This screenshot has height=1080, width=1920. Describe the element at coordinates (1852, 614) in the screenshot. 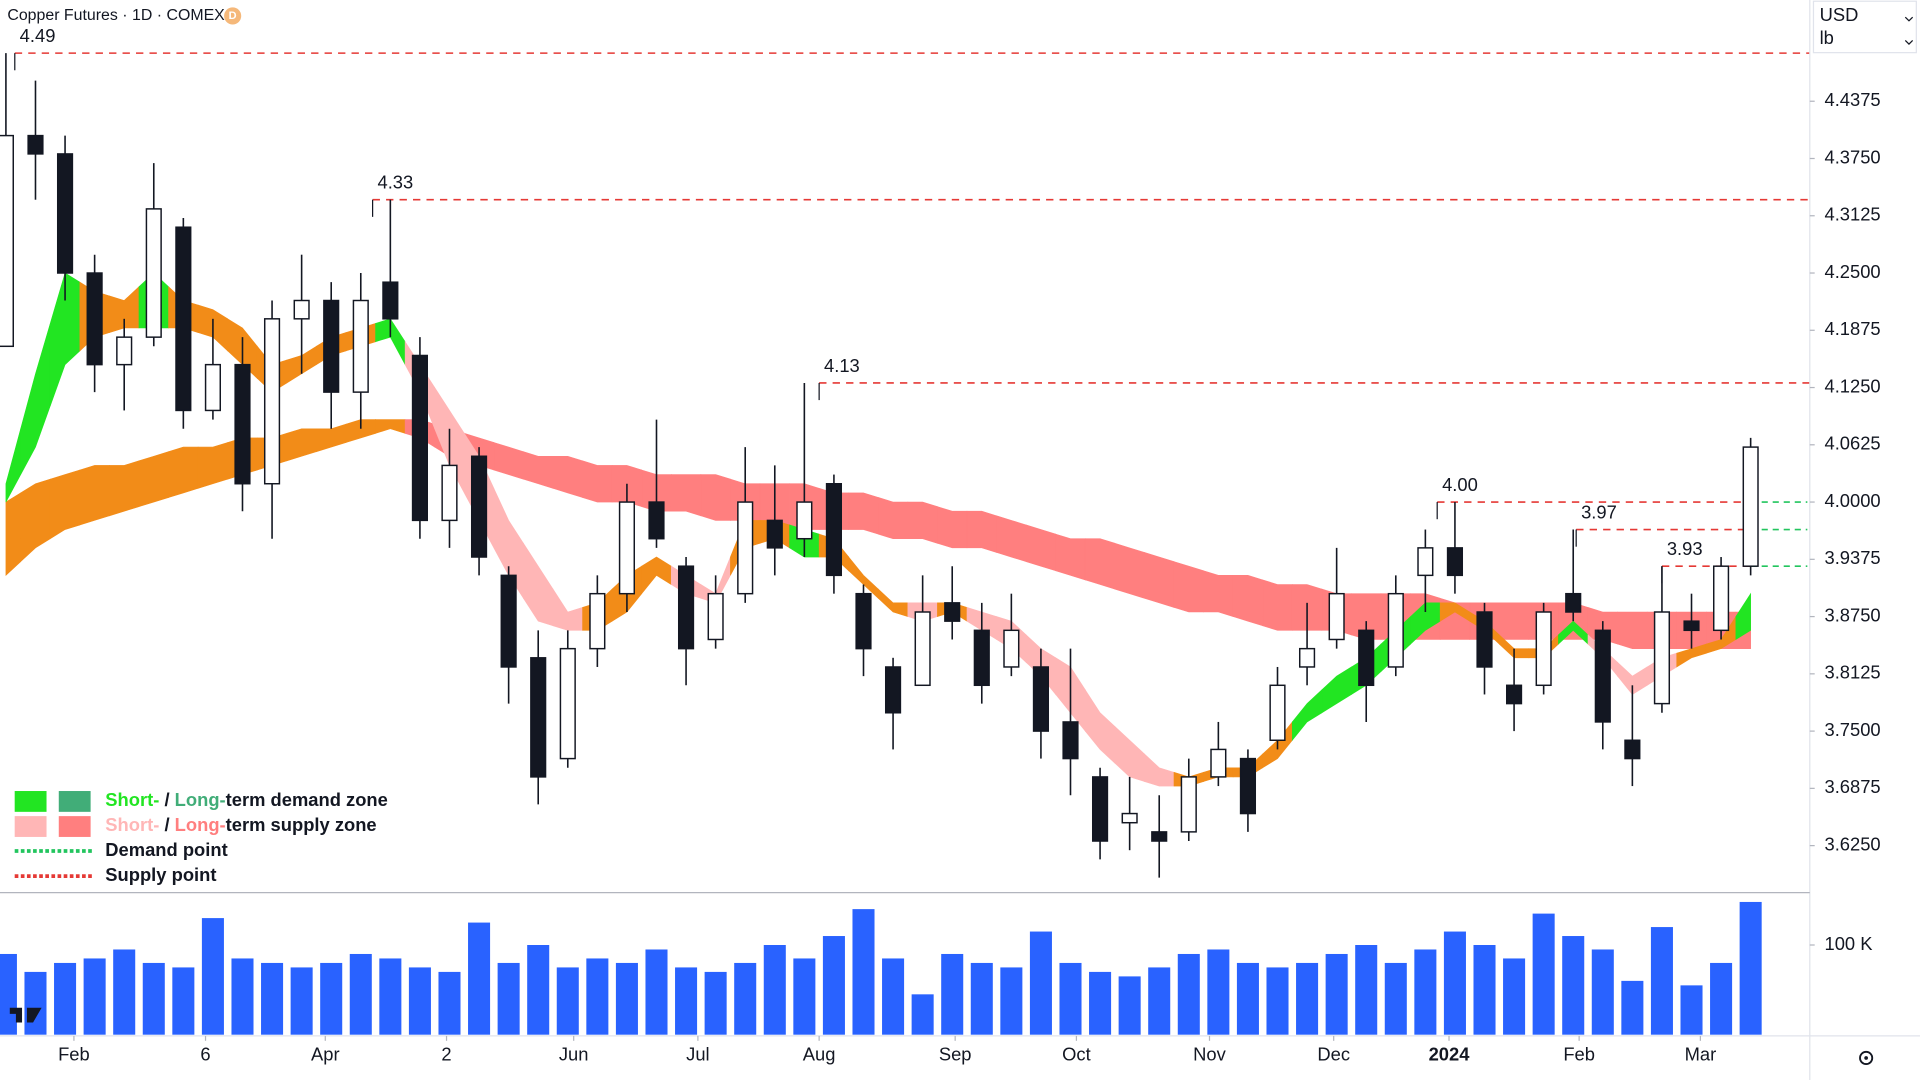

I see `y-tick-label: 3.8750` at that location.